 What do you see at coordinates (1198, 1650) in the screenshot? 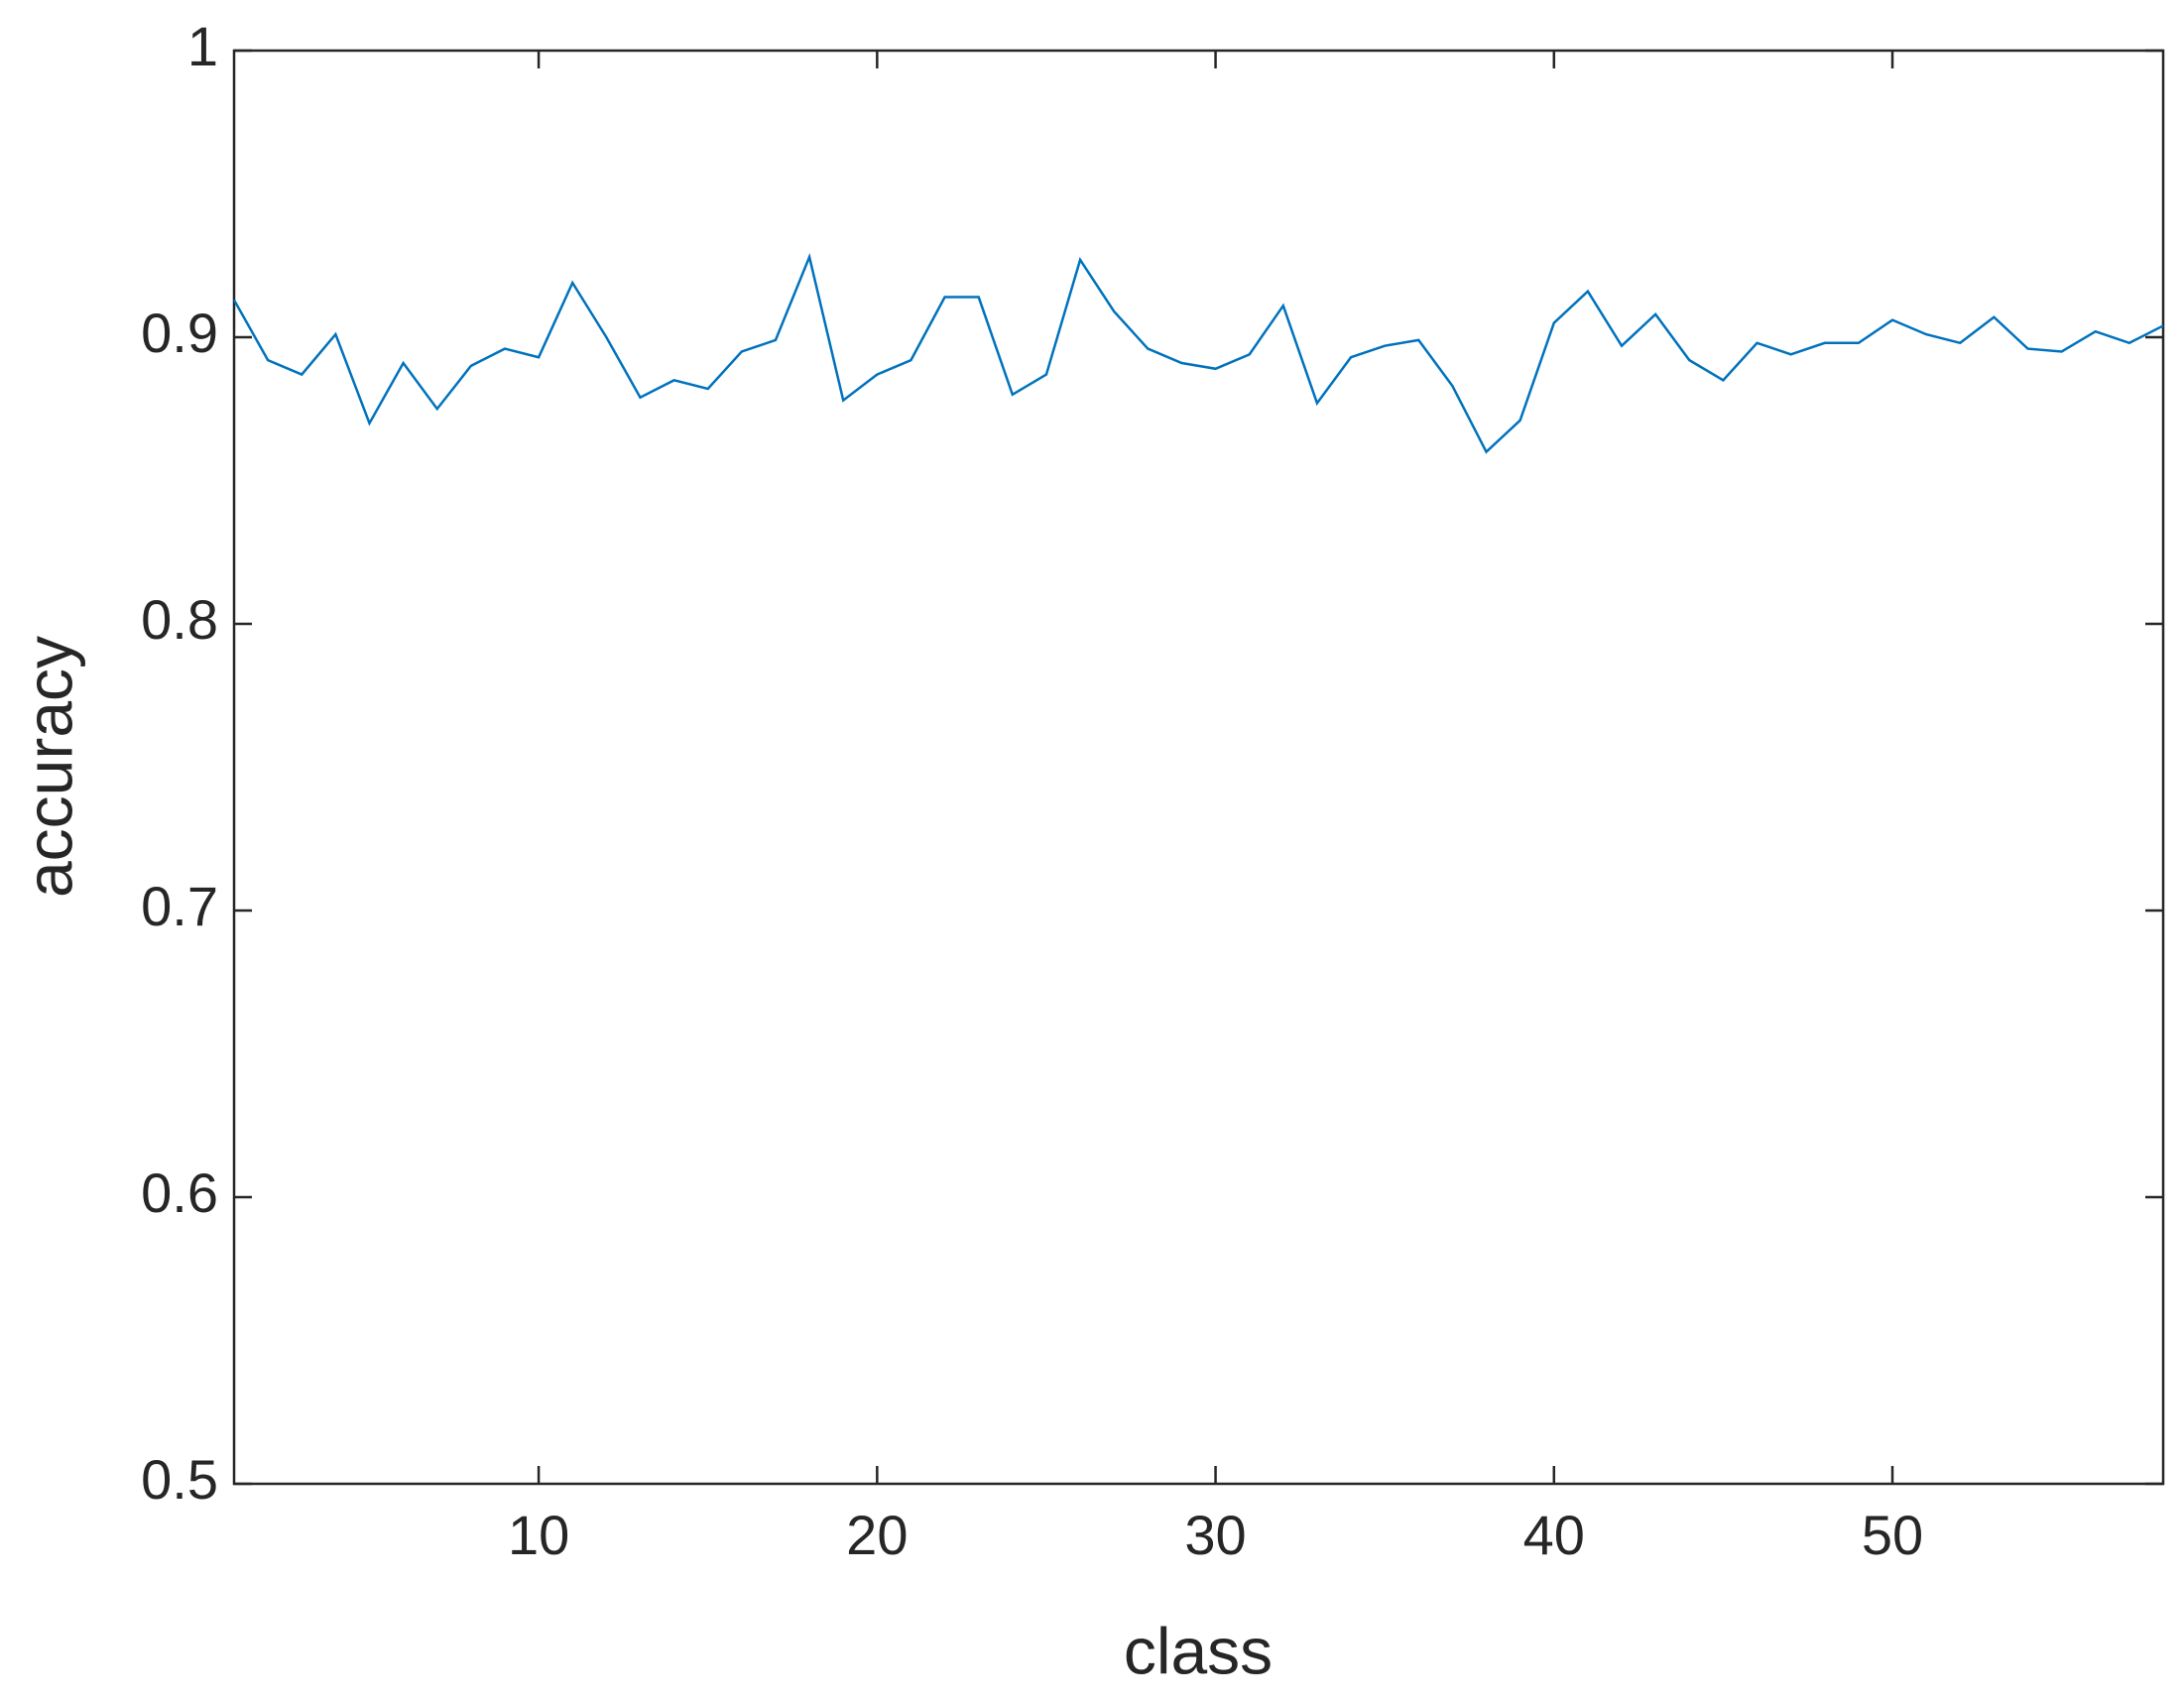
I see `x-axis-title: class` at bounding box center [1198, 1650].